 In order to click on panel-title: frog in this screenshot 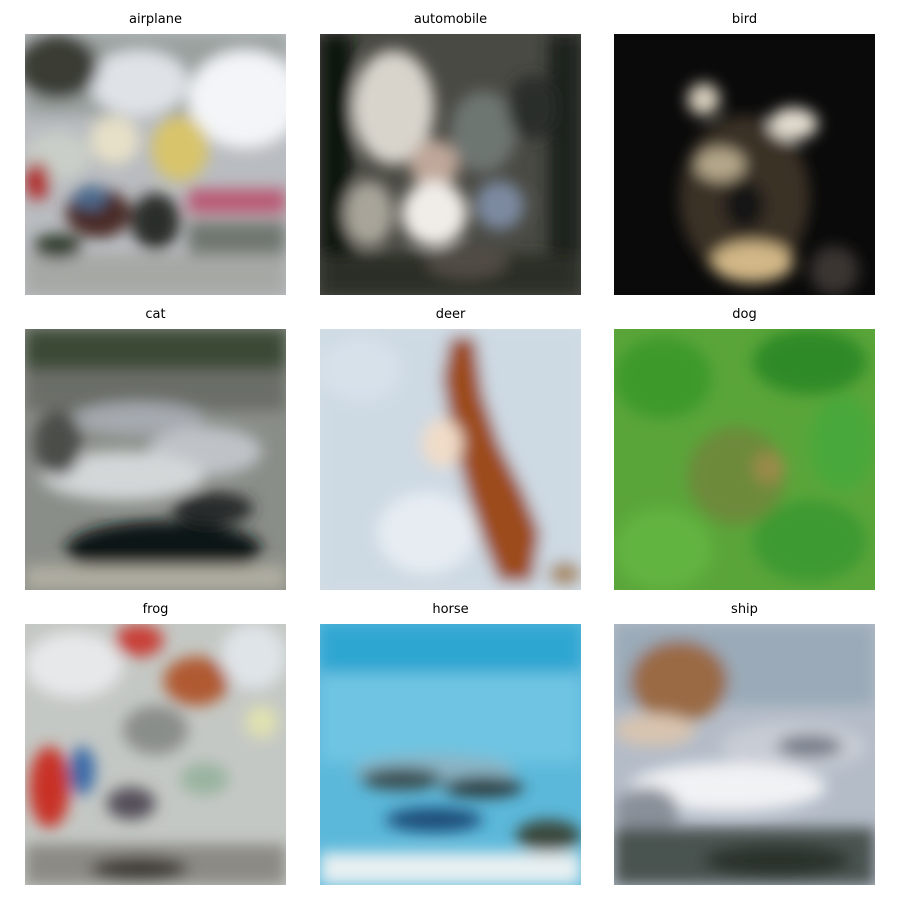, I will do `click(155, 609)`.